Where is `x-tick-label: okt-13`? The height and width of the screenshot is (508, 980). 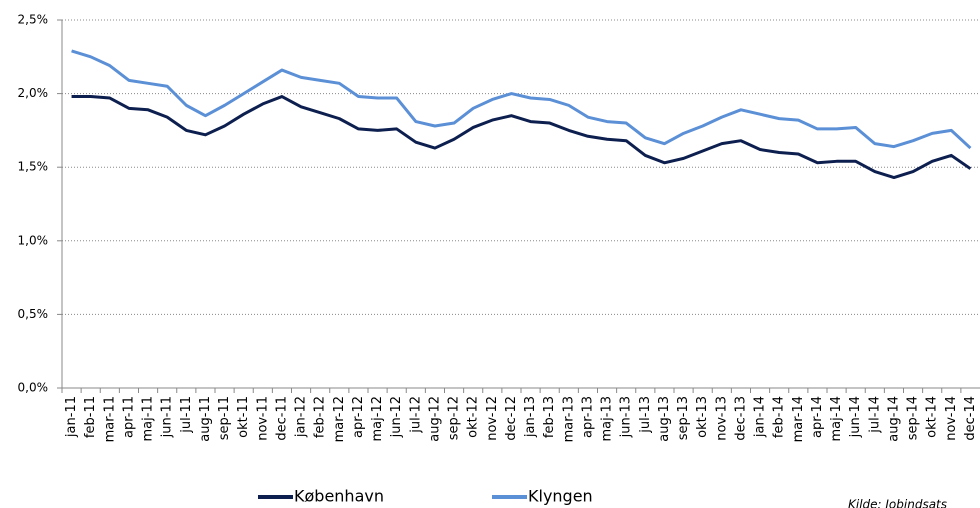
x-tick-label: okt-13 is located at coordinates (702, 417).